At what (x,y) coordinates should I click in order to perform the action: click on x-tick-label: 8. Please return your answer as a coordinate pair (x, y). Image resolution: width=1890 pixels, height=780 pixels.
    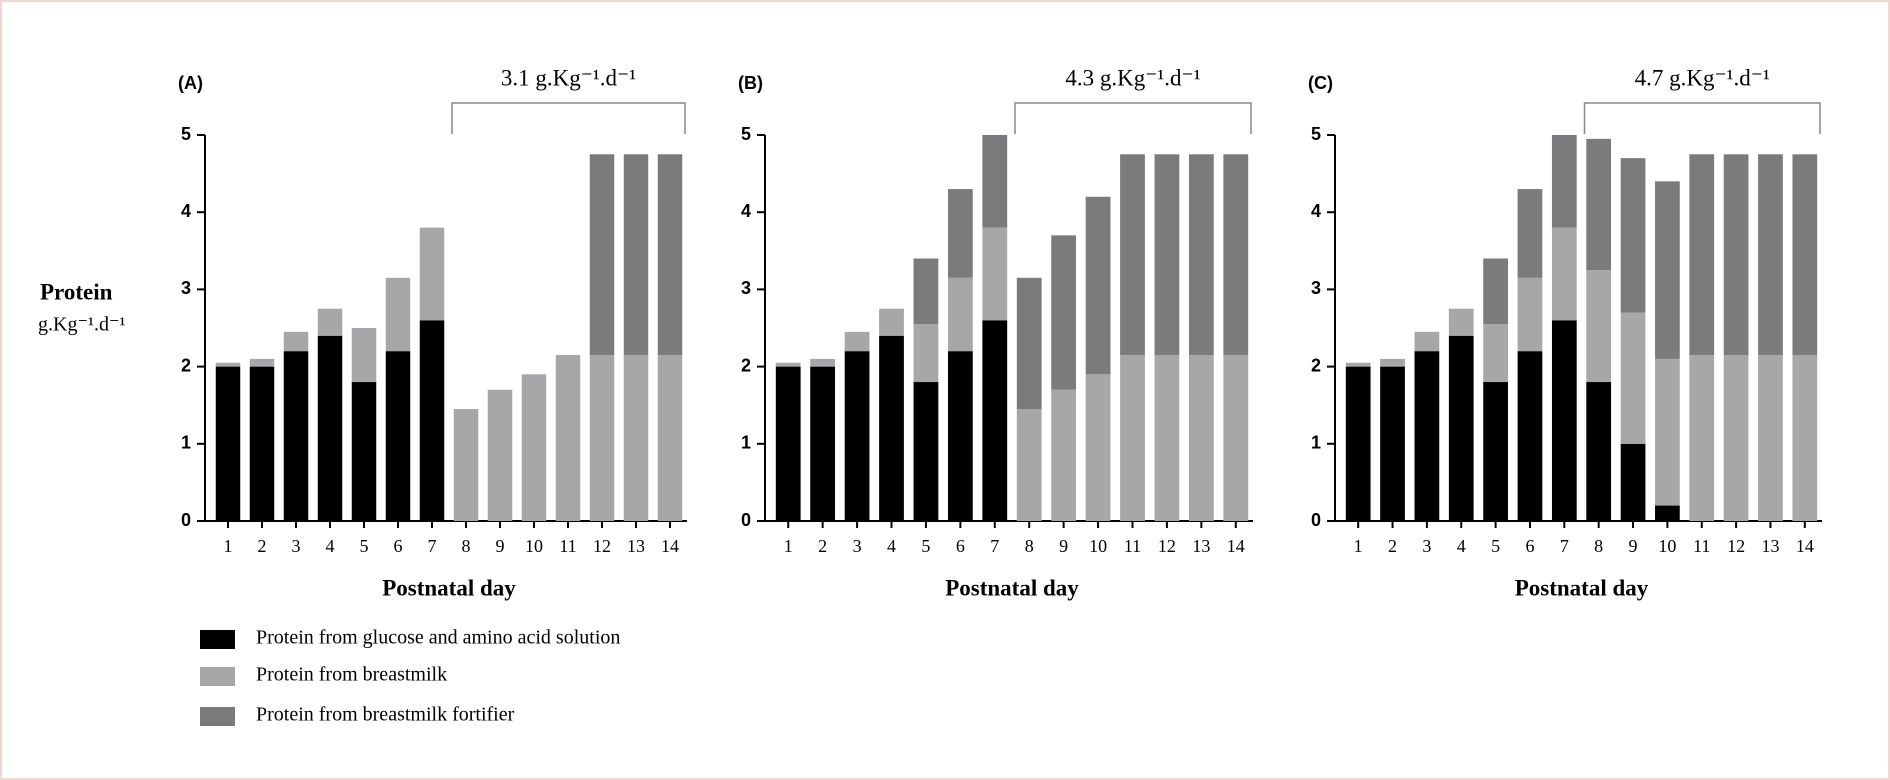
    Looking at the image, I should click on (1598, 546).